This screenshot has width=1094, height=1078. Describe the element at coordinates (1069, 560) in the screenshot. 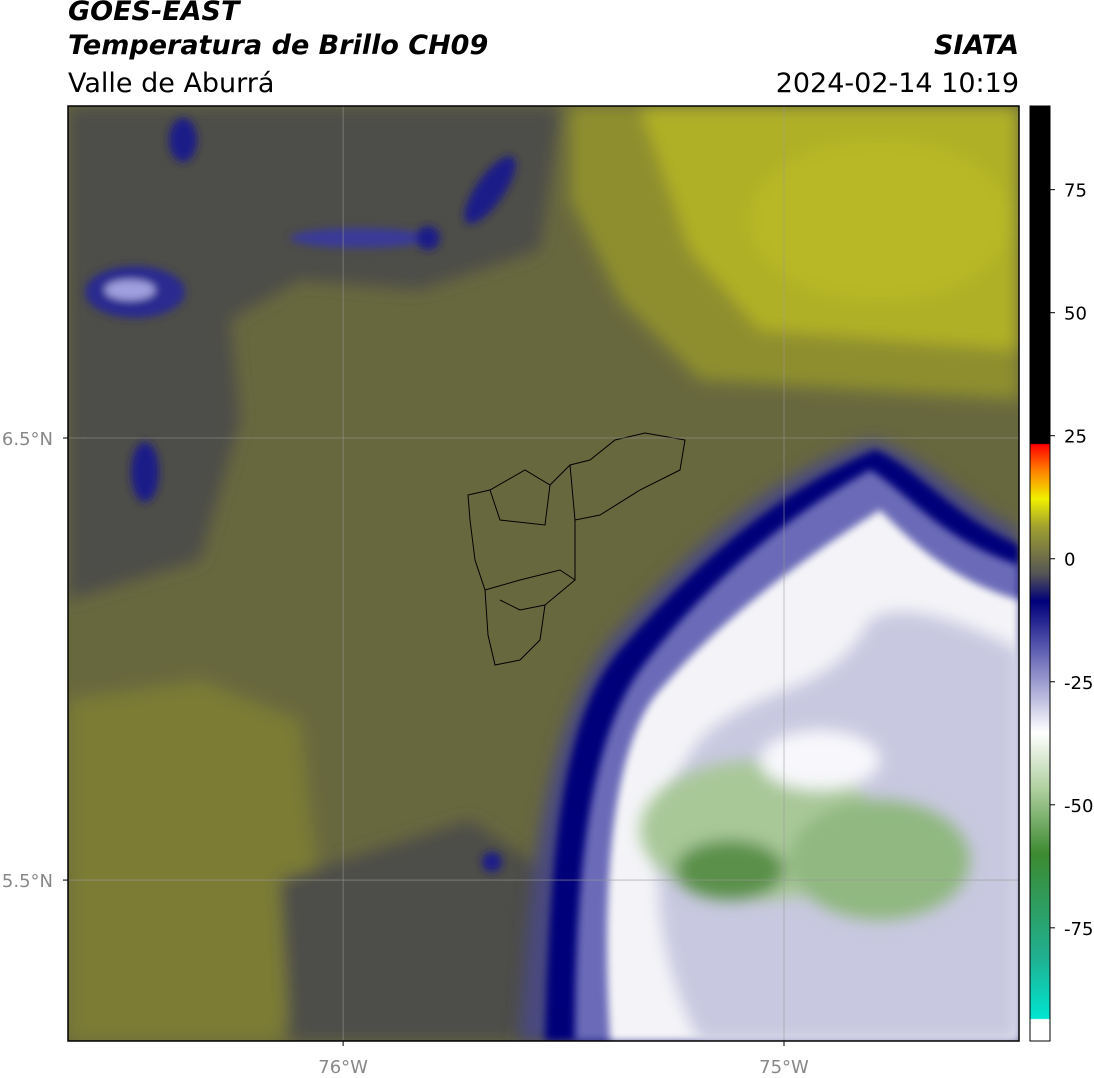

I see `colorbar-tick-label: 0` at that location.